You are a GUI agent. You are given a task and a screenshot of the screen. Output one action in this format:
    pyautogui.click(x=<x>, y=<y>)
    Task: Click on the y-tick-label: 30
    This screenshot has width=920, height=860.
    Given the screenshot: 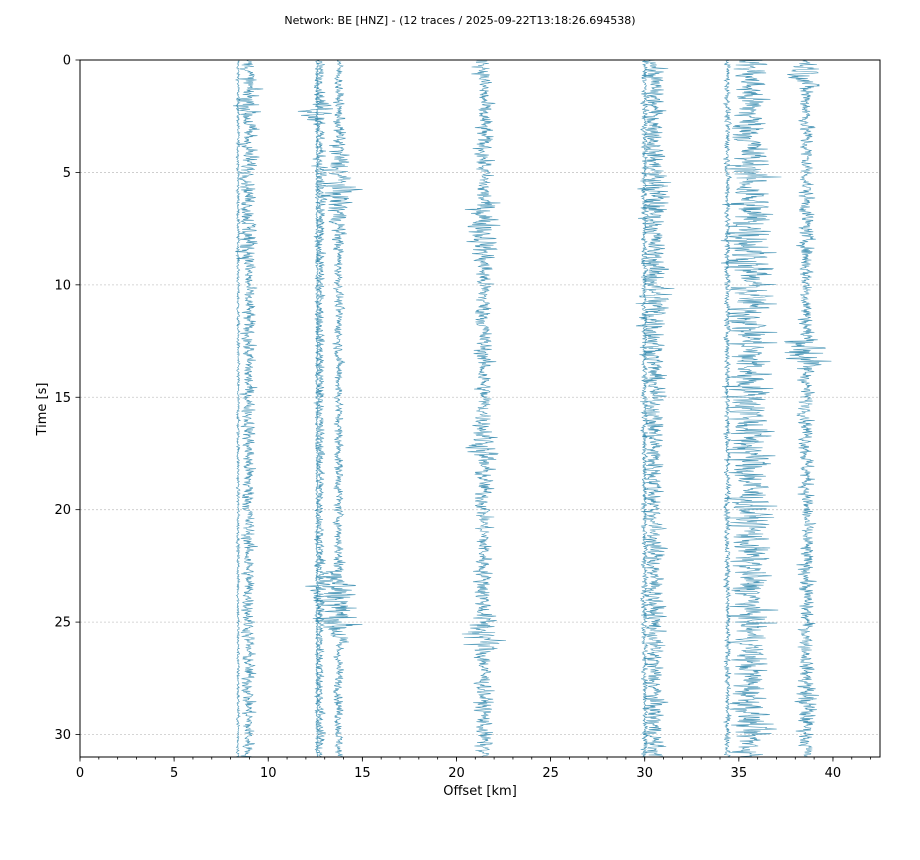 What is the action you would take?
    pyautogui.click(x=62, y=735)
    